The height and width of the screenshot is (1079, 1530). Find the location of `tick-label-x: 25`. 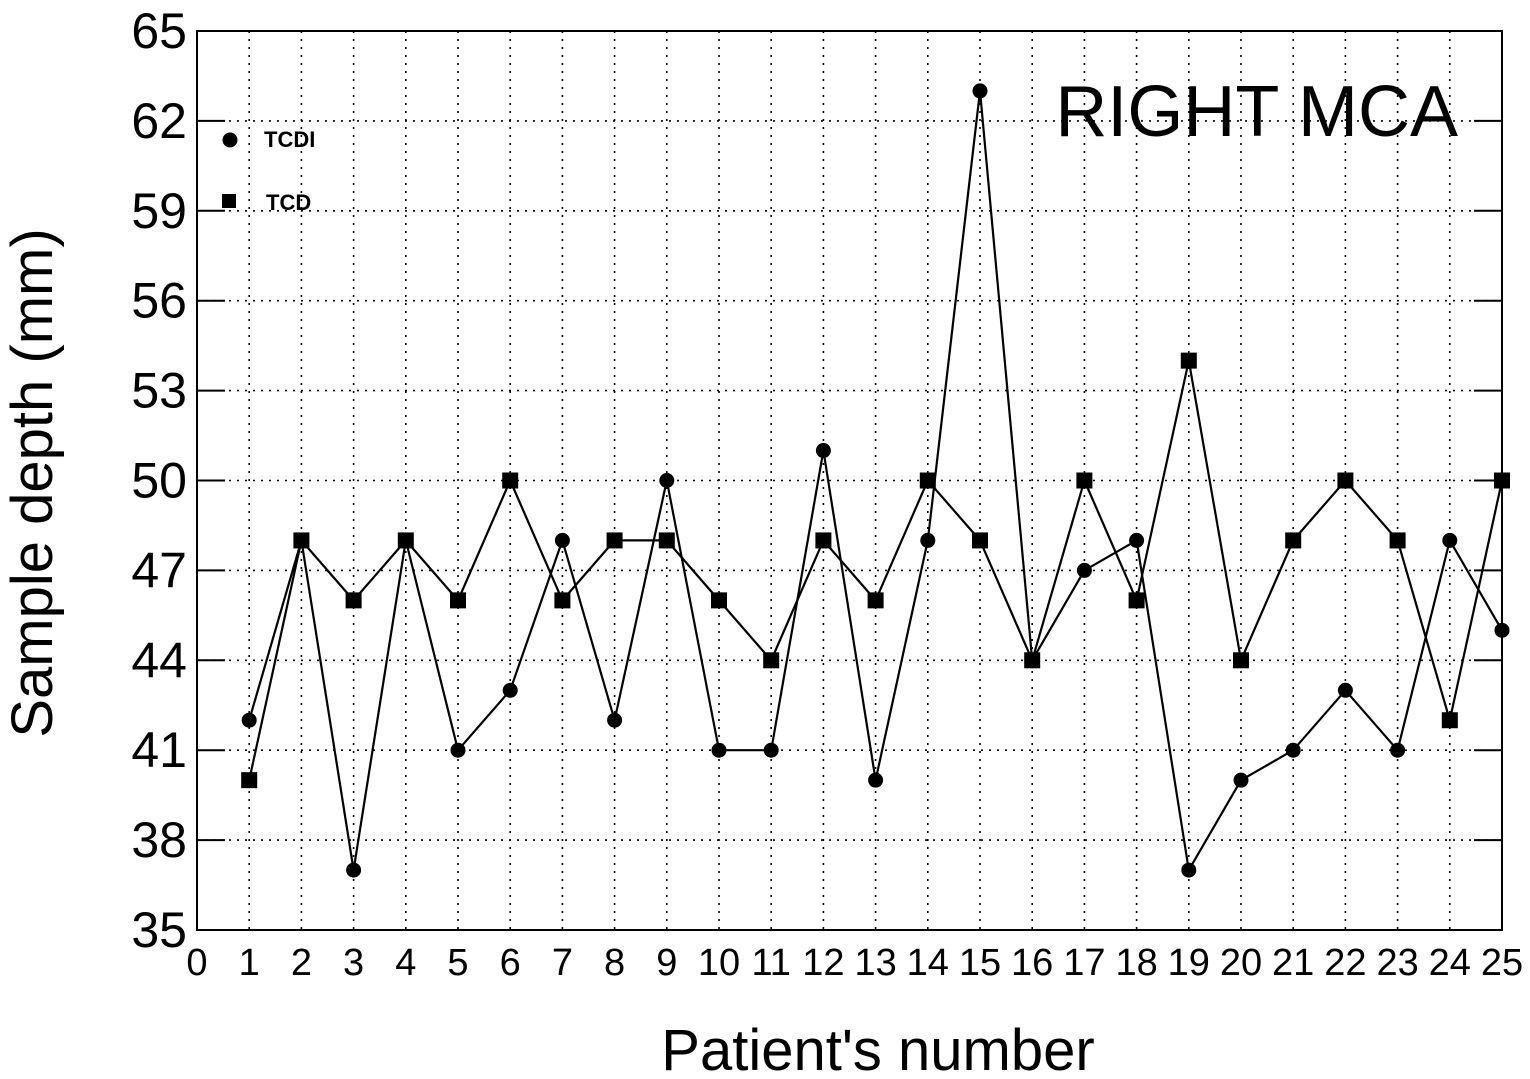

tick-label-x: 25 is located at coordinates (1502, 963).